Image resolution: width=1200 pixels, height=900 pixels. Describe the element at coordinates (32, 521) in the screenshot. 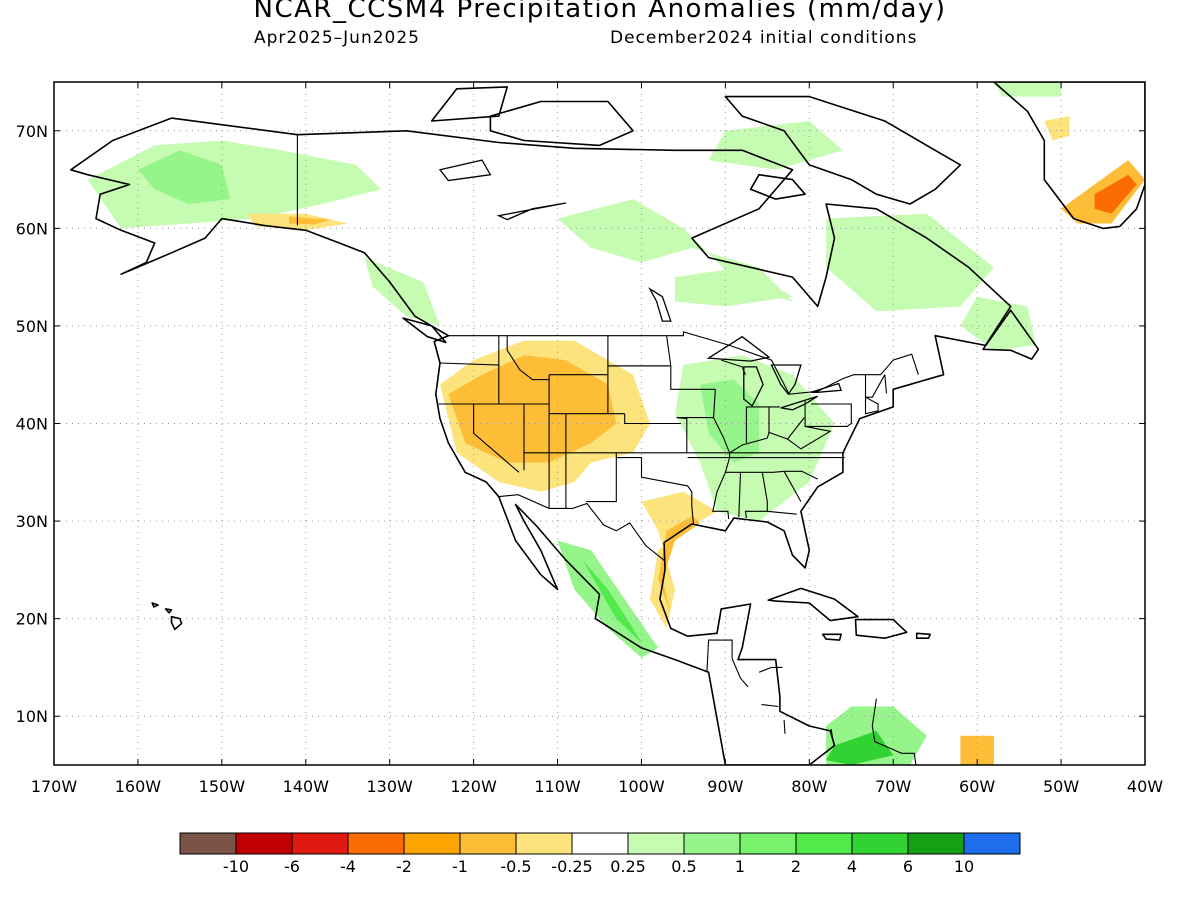

I see `lat-tick-label: 30N` at that location.